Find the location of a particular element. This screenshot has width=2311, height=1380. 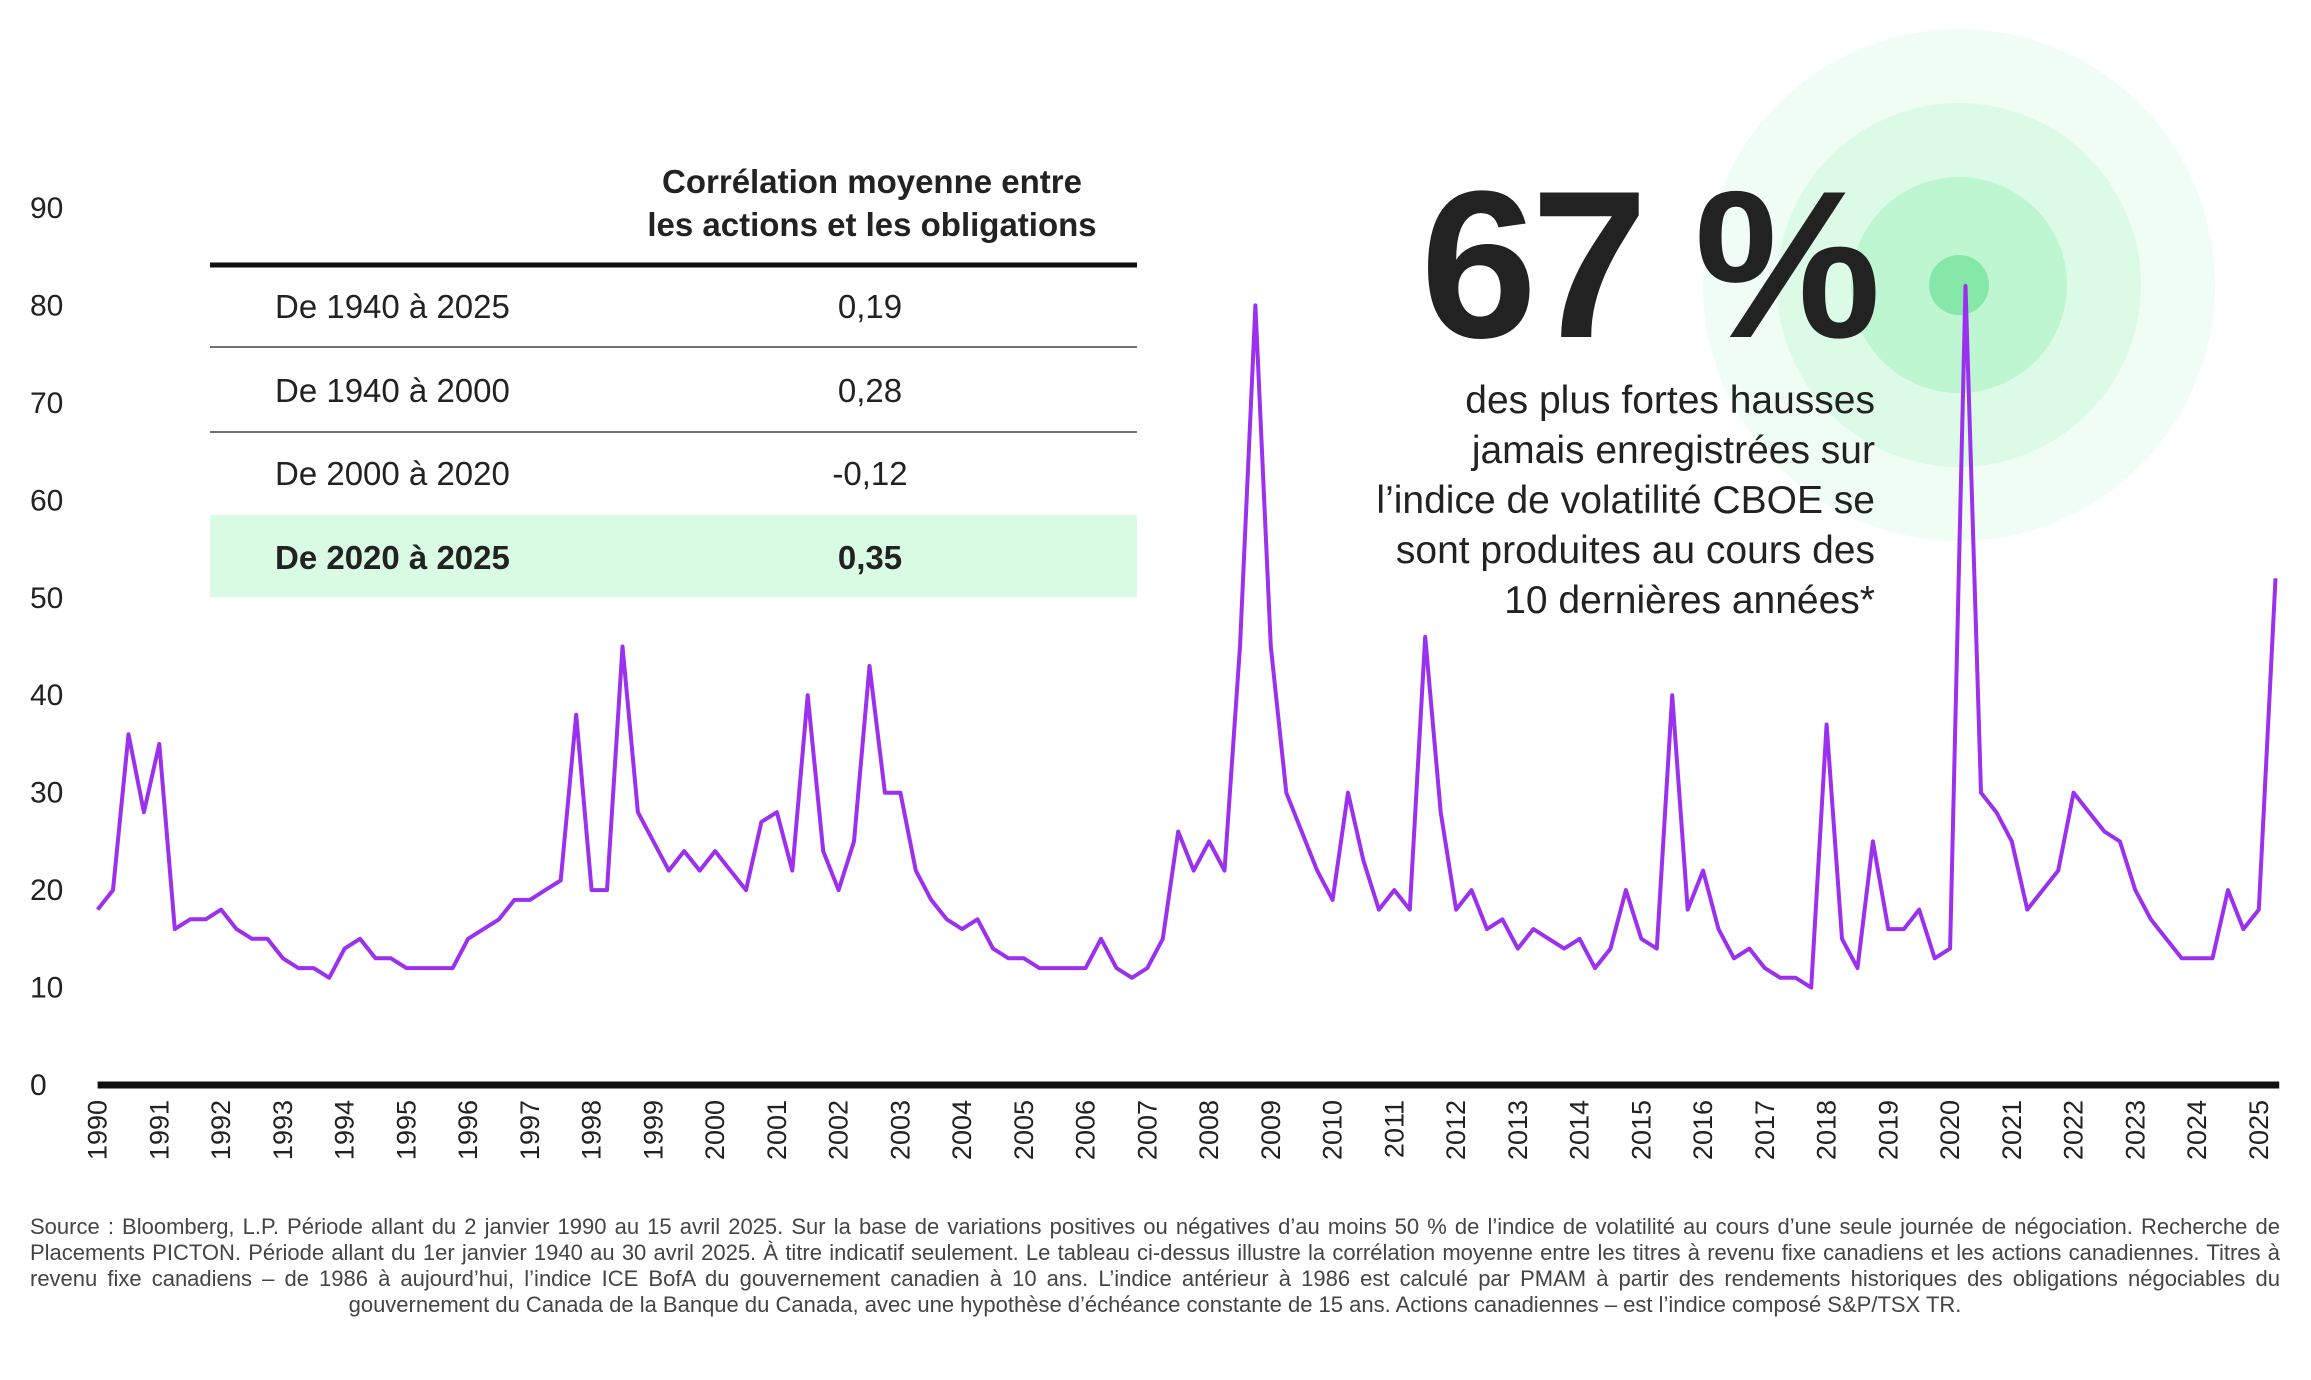

x-tick-label: 1990 is located at coordinates (98, 1130).